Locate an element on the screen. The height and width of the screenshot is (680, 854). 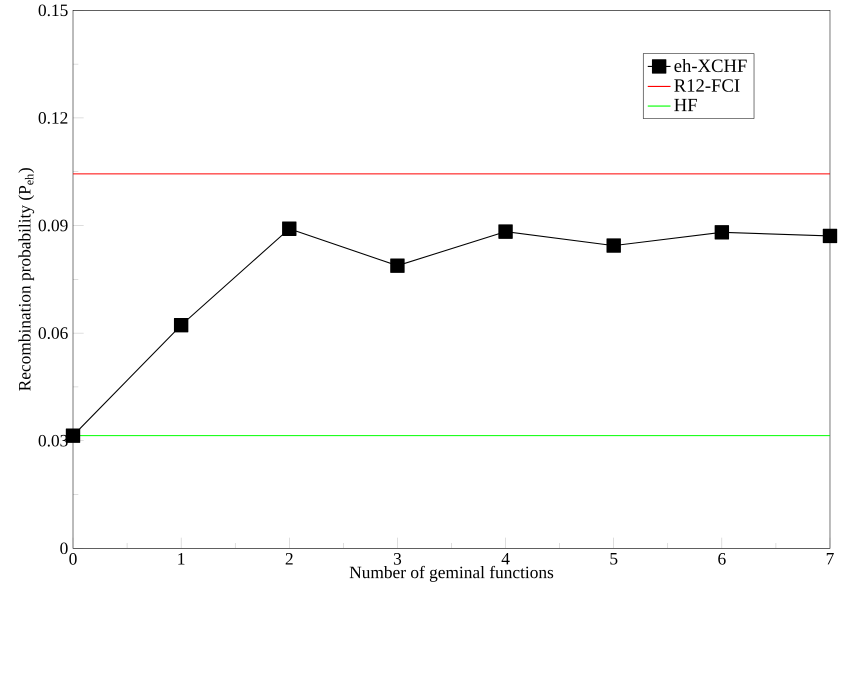
y-axis-title: Recombination probability (P$_{eh}$) is located at coordinates (26, 279).